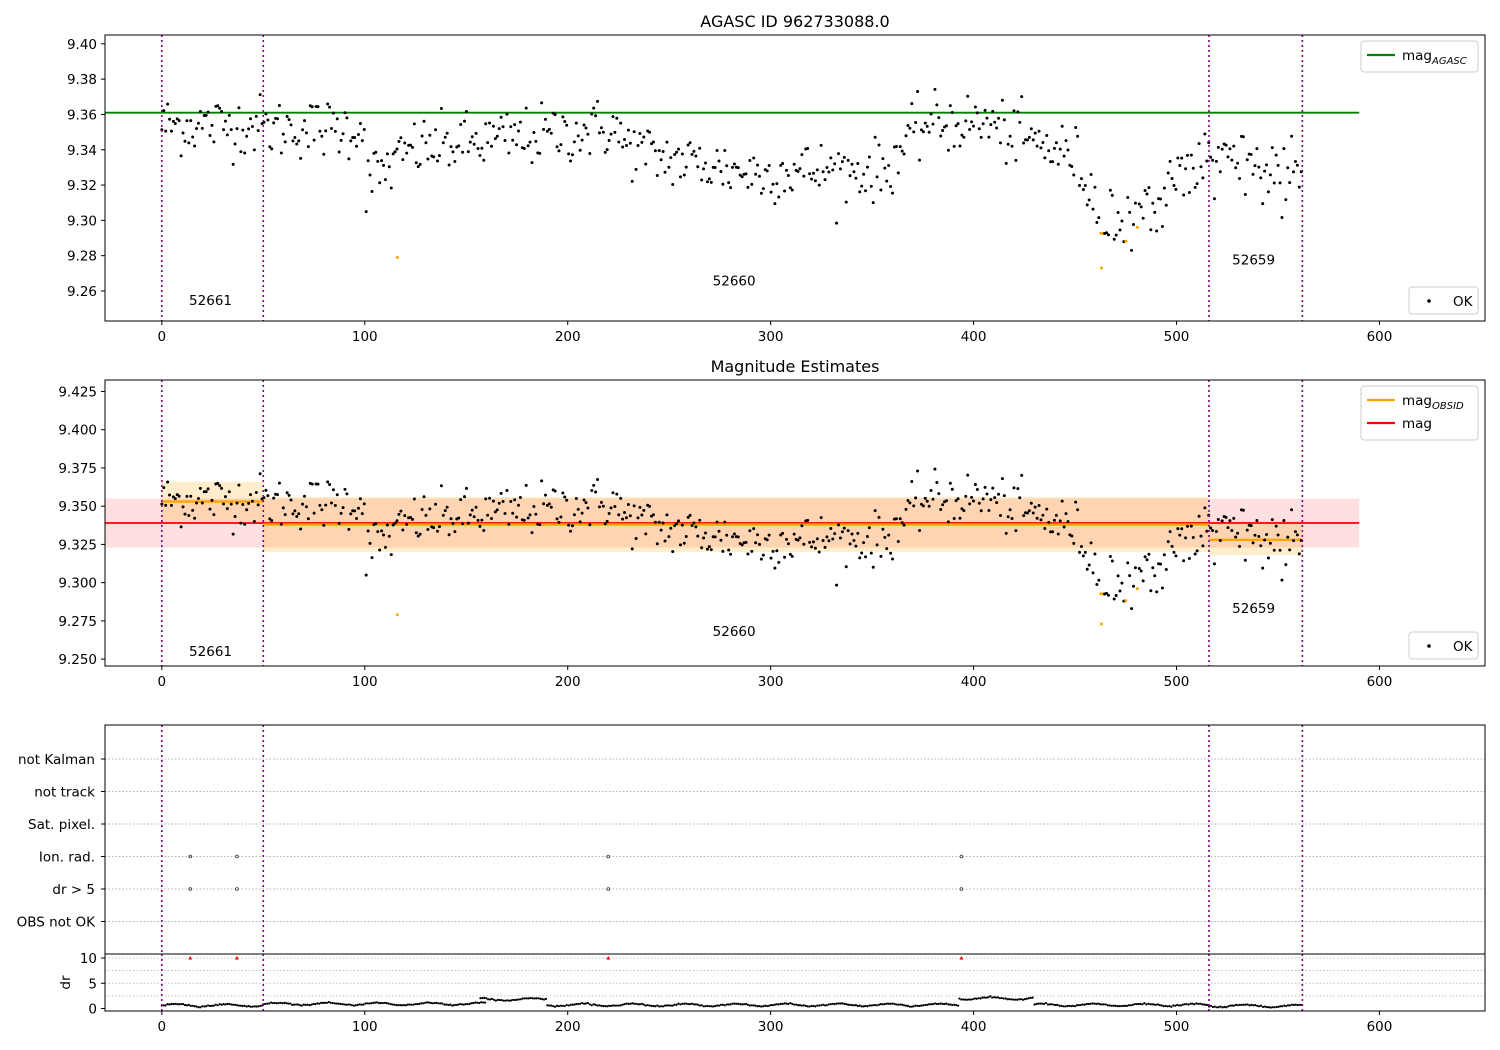 The image size is (1500, 1050). What do you see at coordinates (77, 392) in the screenshot?
I see `y-tick-label: 9.425` at bounding box center [77, 392].